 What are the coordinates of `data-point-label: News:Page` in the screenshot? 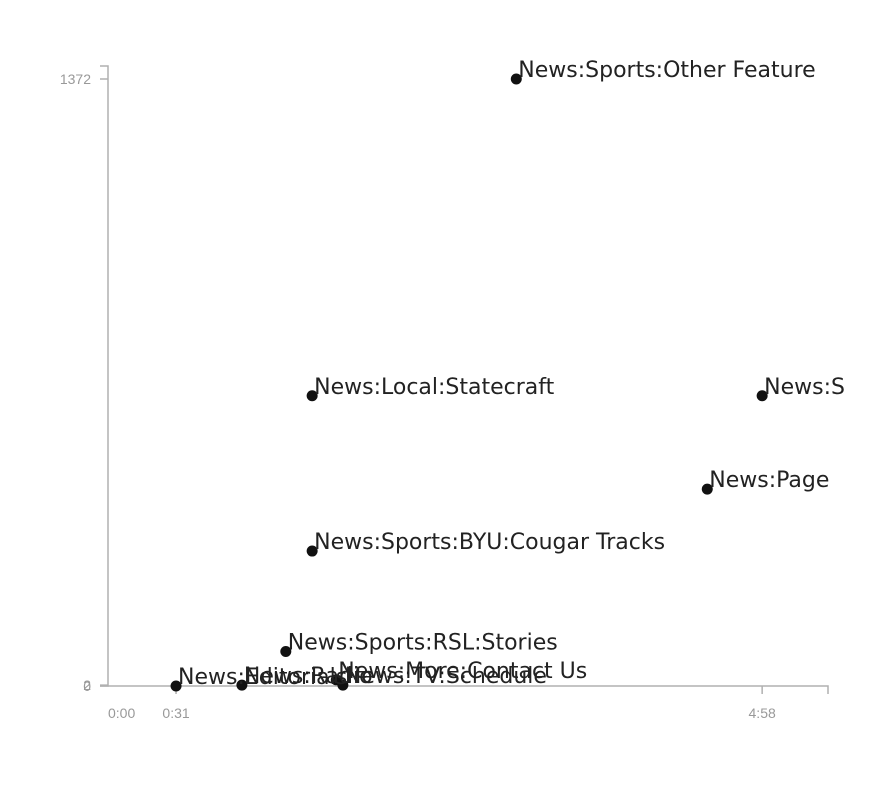 It's located at (769, 480).